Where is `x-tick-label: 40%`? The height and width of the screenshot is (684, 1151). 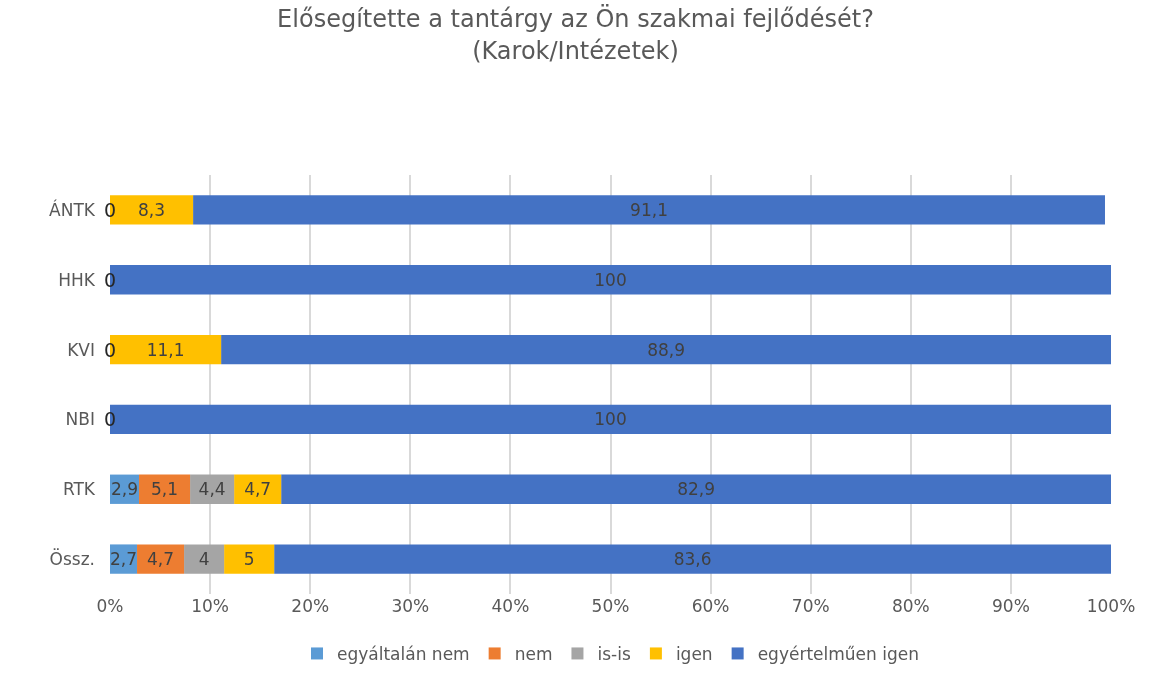
x-tick-label: 40% is located at coordinates (510, 606).